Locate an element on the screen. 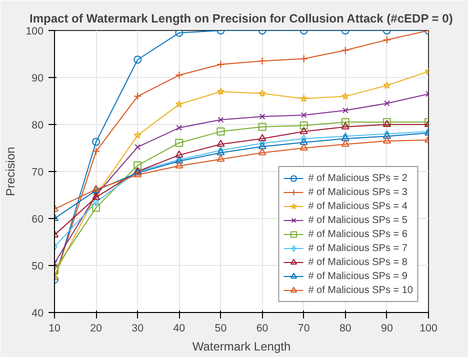  x-tick-label: 10 is located at coordinates (54, 328).